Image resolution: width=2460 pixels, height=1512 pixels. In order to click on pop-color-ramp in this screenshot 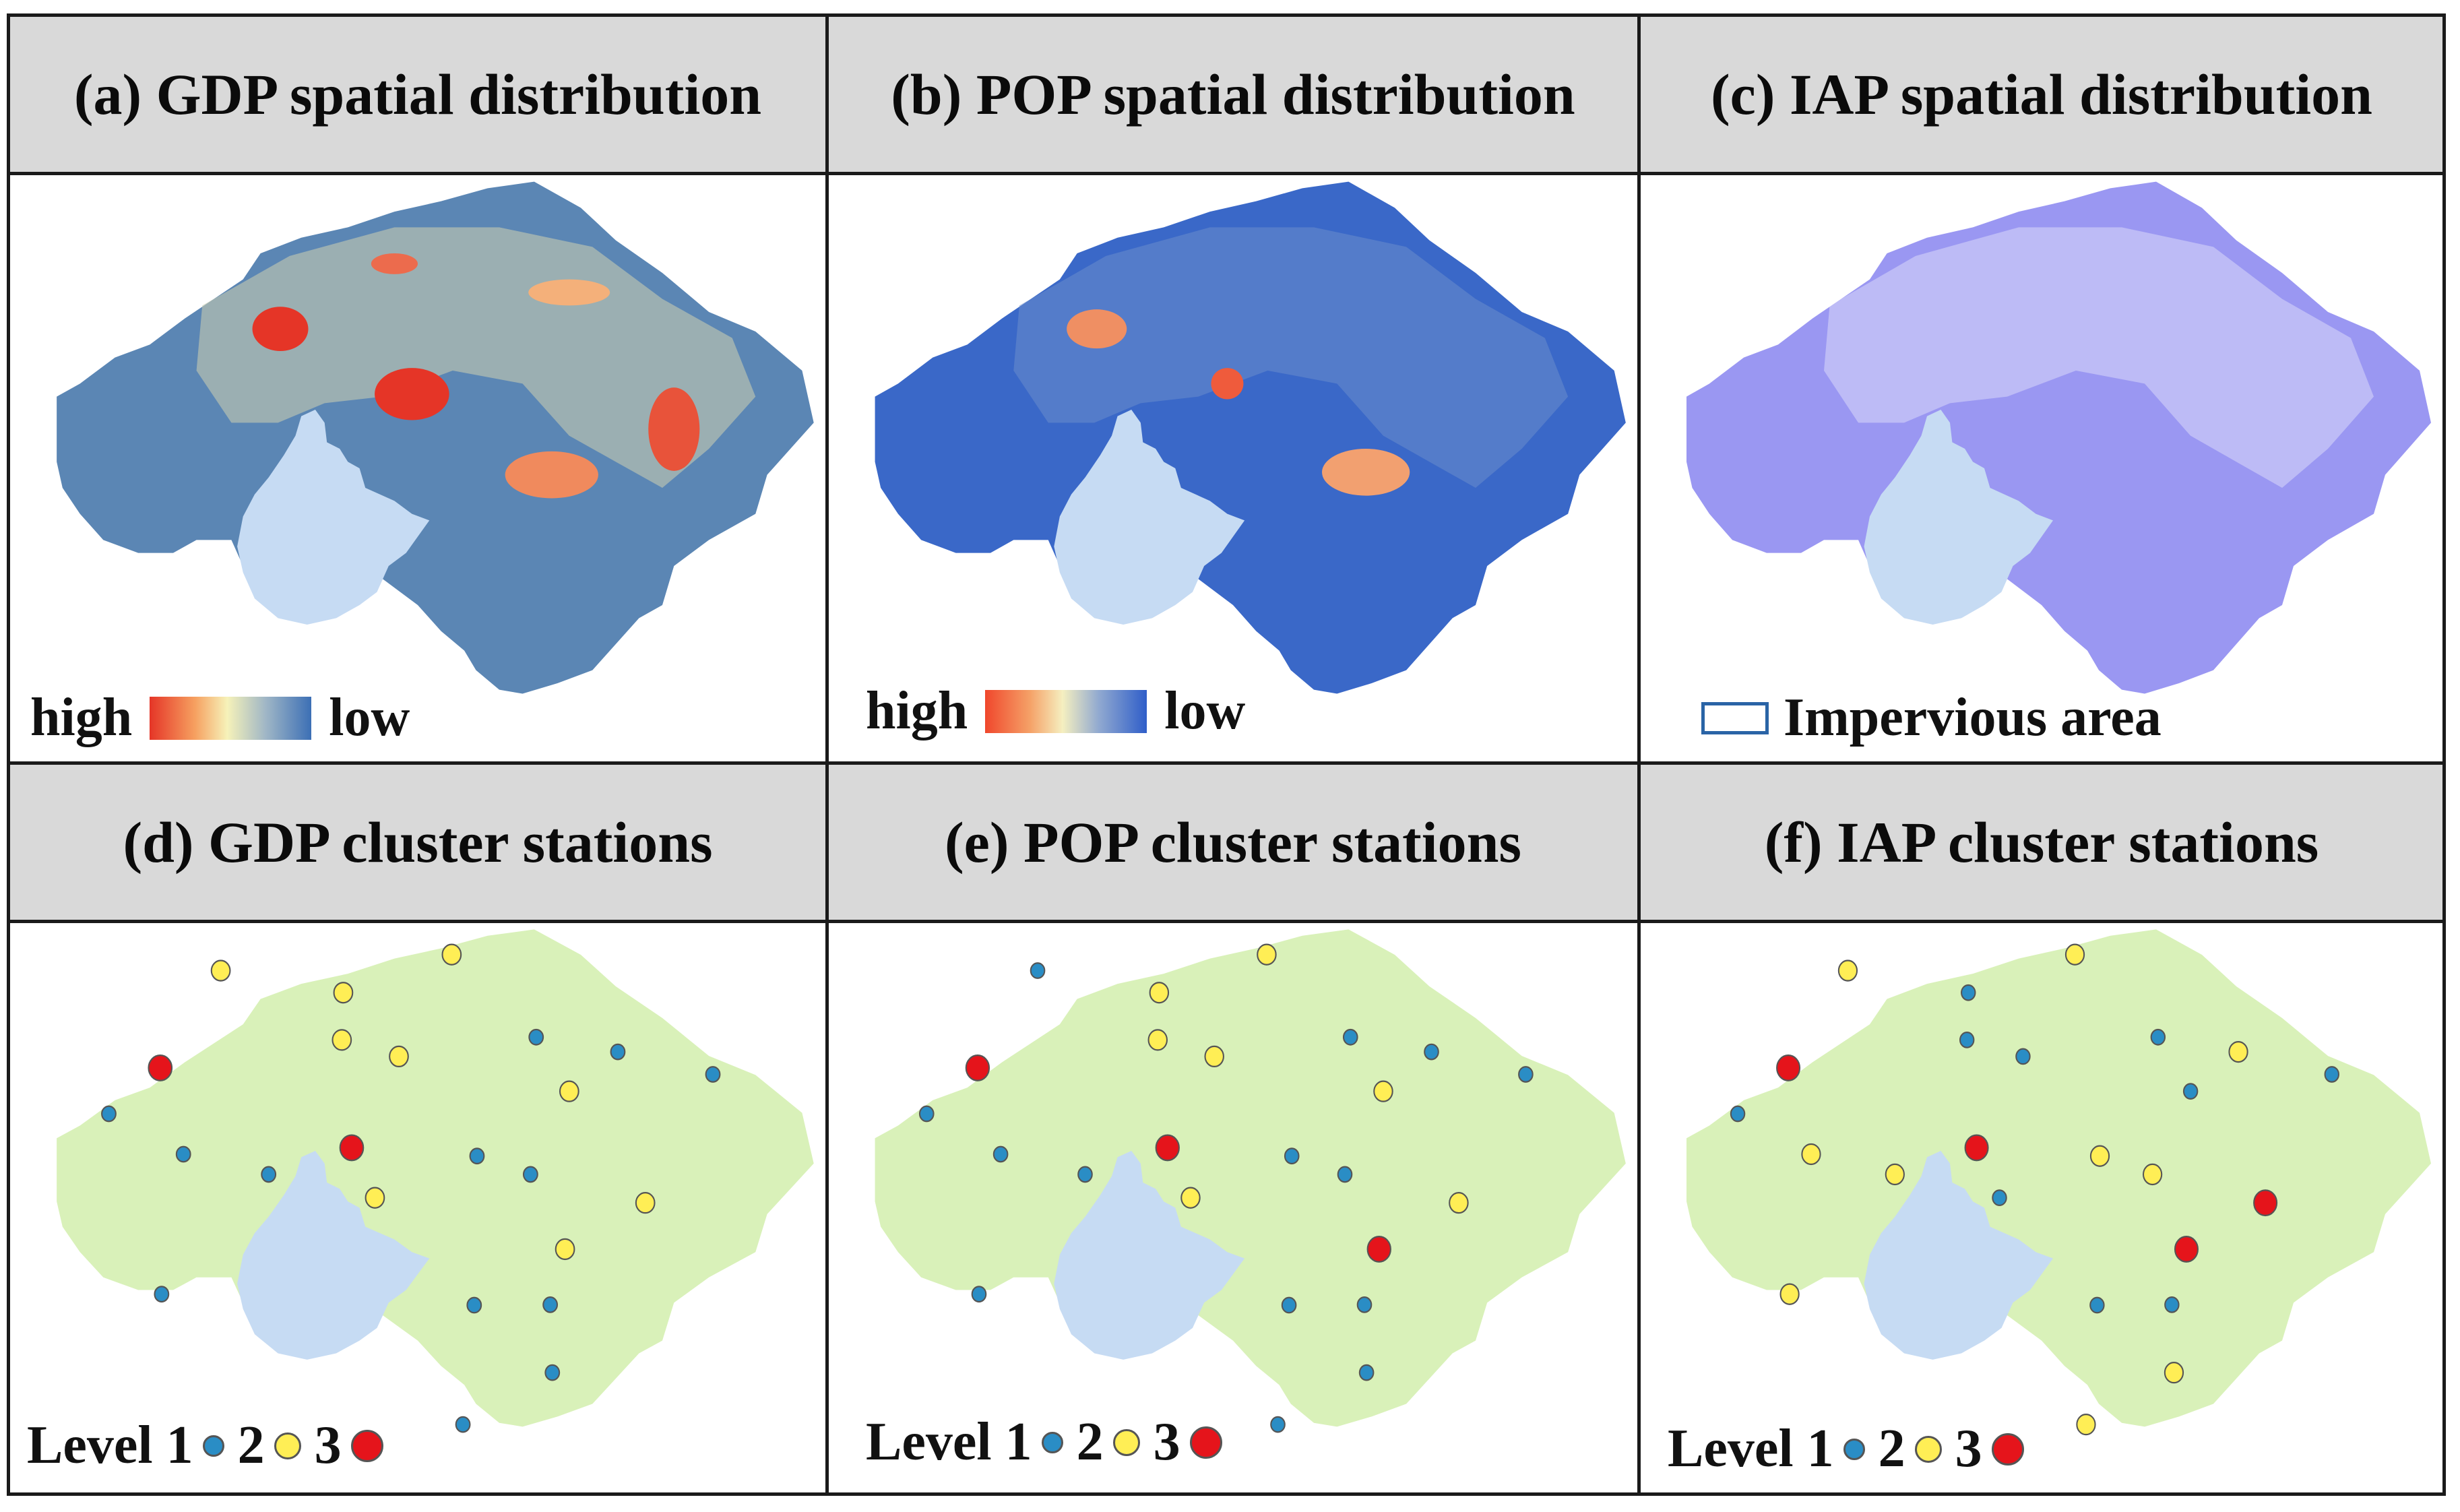, I will do `click(1066, 711)`.